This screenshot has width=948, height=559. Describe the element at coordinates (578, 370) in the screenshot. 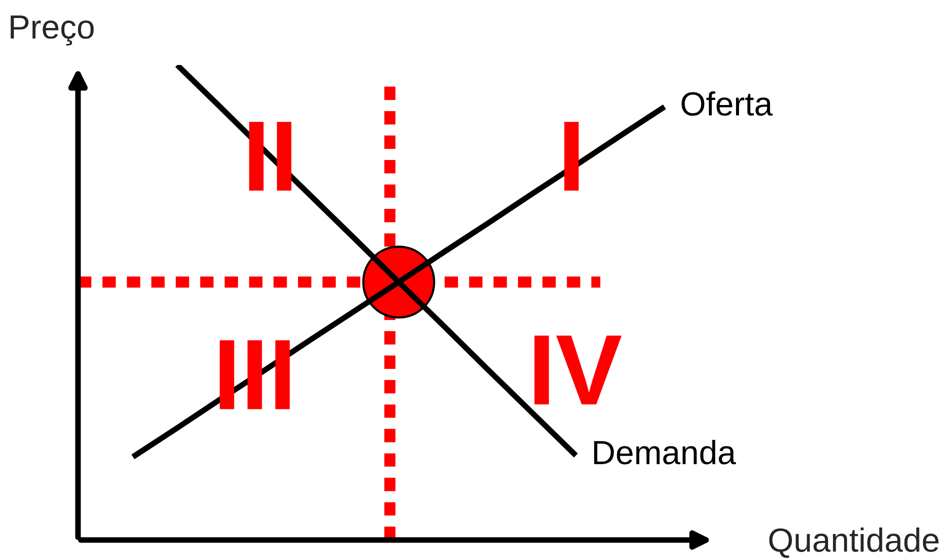

I see `annotation: IV` at that location.